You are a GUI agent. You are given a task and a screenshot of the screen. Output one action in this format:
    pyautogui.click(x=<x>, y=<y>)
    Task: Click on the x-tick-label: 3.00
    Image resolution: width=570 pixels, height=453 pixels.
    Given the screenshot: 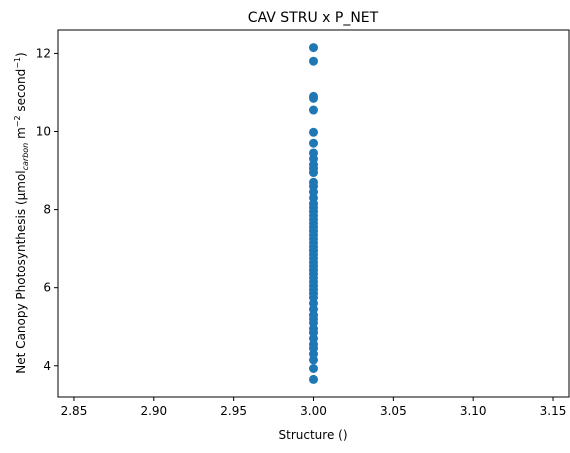 What is the action you would take?
    pyautogui.click(x=313, y=411)
    